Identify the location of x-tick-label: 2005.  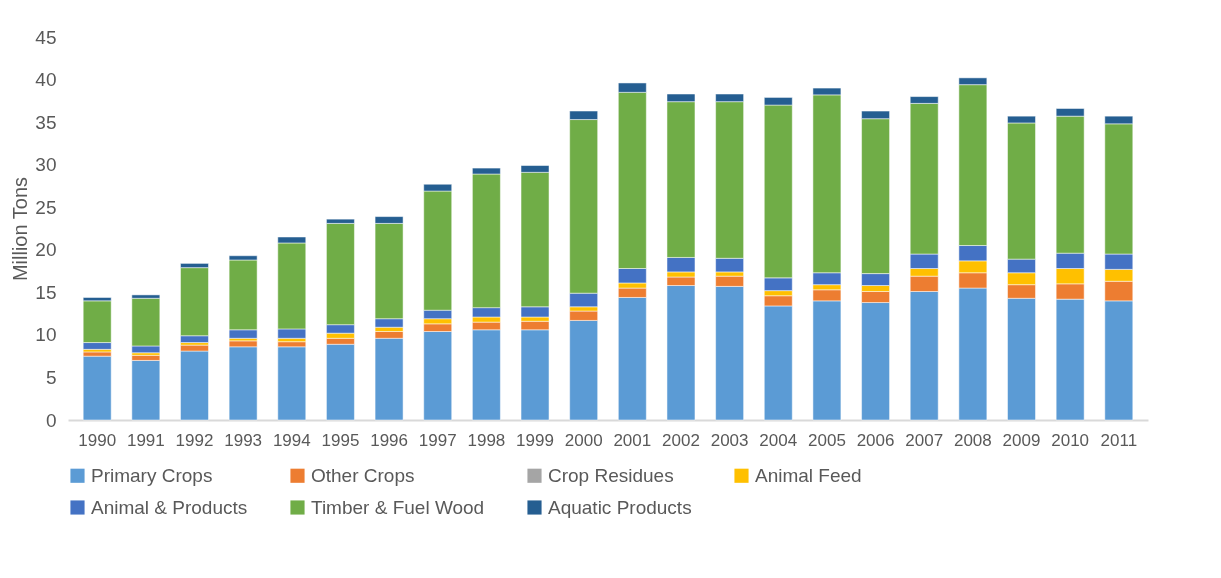
(827, 440).